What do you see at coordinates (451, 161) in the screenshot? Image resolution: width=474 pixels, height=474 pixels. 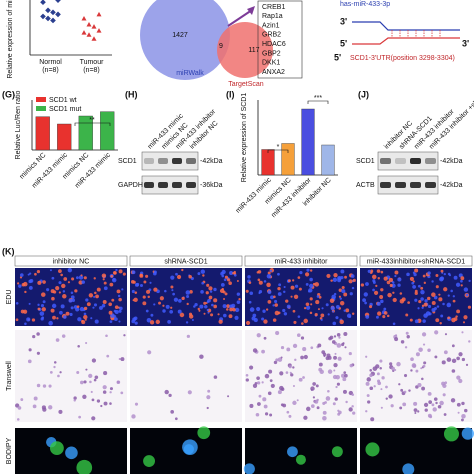 I see `band-size: -42kDa` at bounding box center [451, 161].